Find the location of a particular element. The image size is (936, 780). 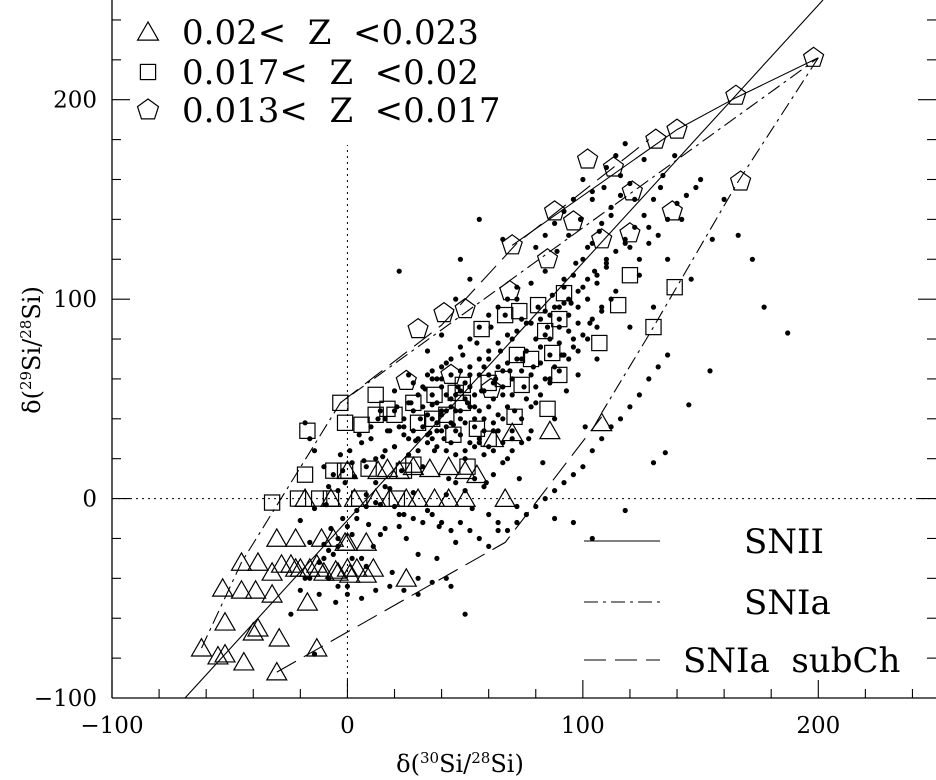

y-tick-label: 0 is located at coordinates (89, 500).